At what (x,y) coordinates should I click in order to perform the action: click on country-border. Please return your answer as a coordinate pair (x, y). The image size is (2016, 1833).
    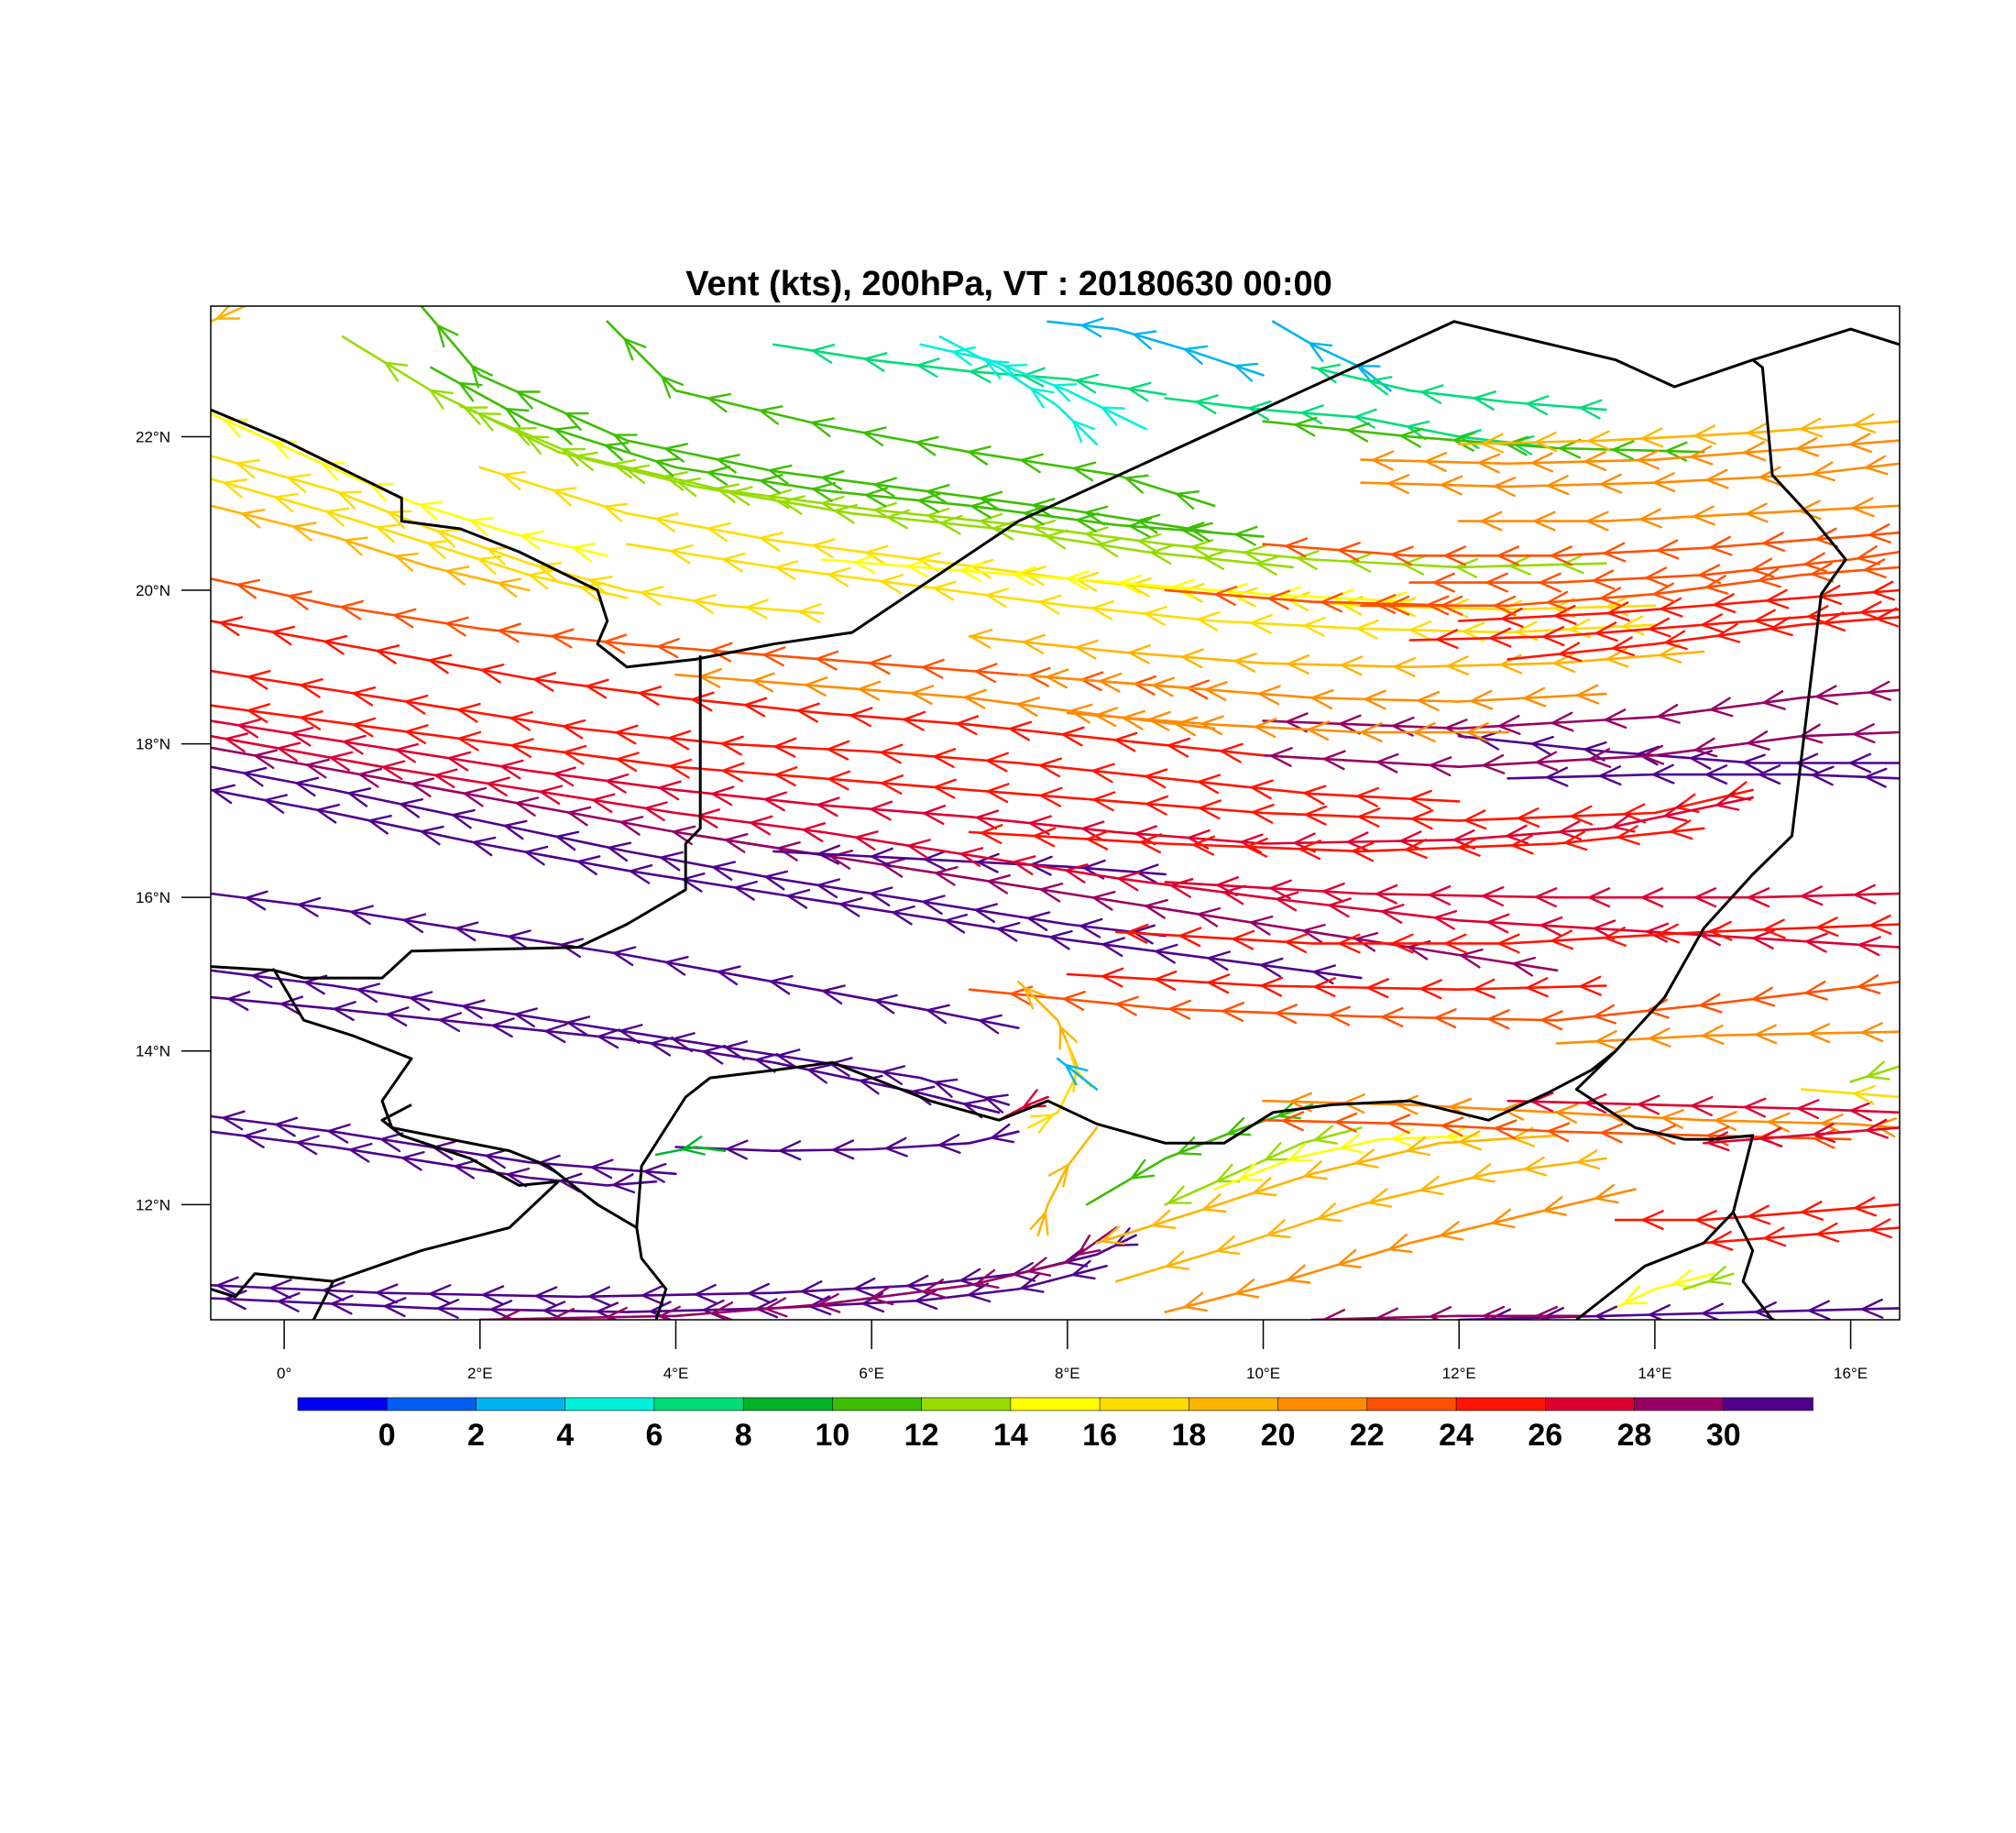
    Looking at the image, I should click on (1126, 1138).